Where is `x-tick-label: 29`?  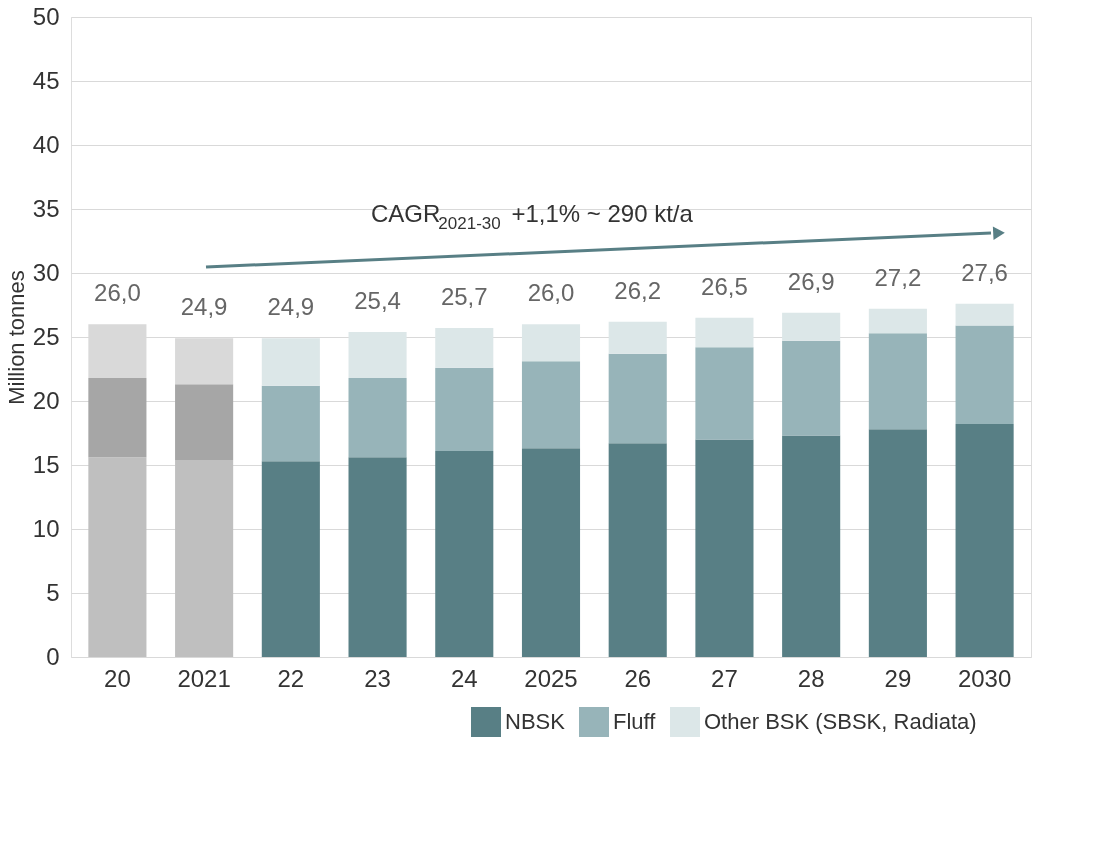
x-tick-label: 29 is located at coordinates (898, 678).